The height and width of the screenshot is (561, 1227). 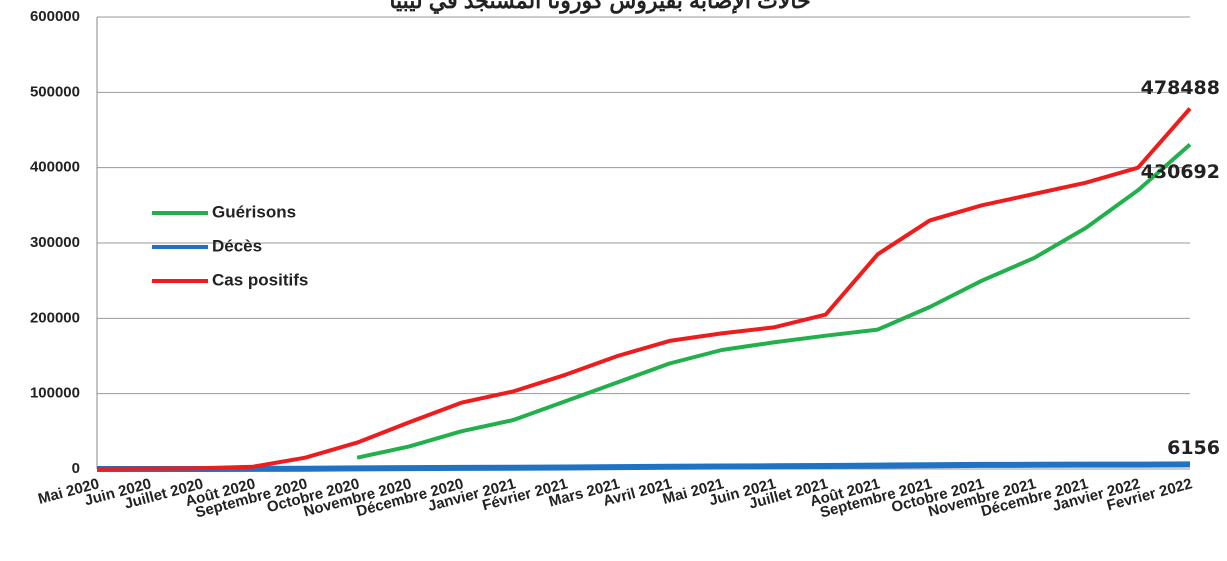 What do you see at coordinates (1193, 448) in the screenshot?
I see `data-label: 6156` at bounding box center [1193, 448].